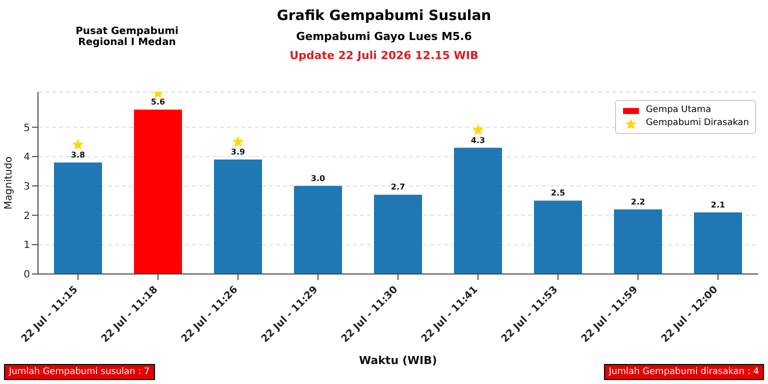 The height and width of the screenshot is (384, 768). Describe the element at coordinates (78, 155) in the screenshot. I see `data-label: 3.8` at that location.